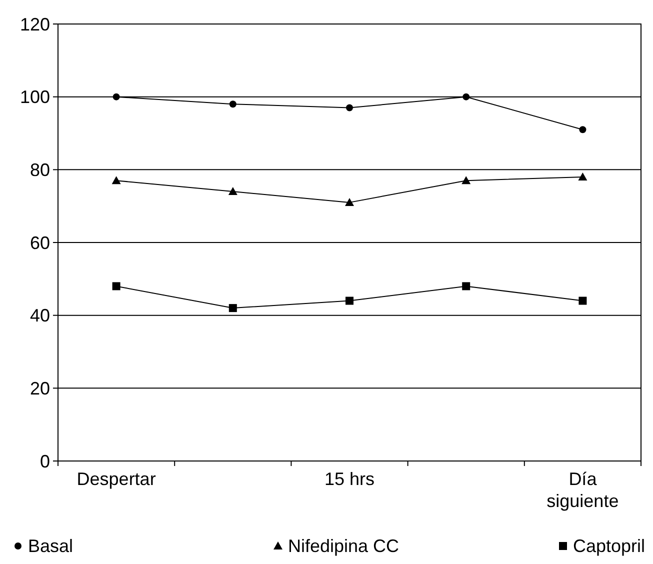 The width and height of the screenshot is (653, 564). What do you see at coordinates (51, 546) in the screenshot?
I see `legend-label: Basal` at bounding box center [51, 546].